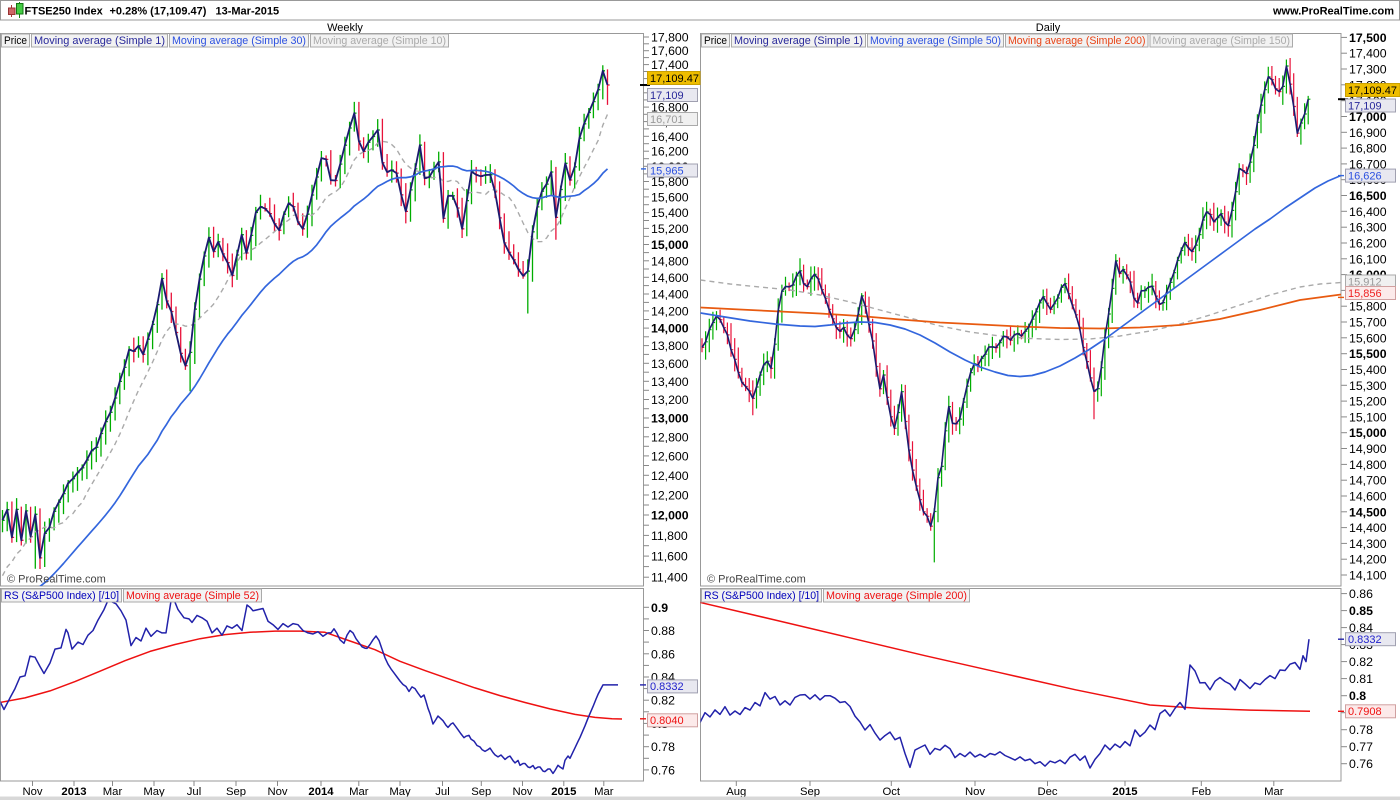 Image resolution: width=1400 pixels, height=805 pixels. I want to click on svg-text: 0.88, so click(663, 631).